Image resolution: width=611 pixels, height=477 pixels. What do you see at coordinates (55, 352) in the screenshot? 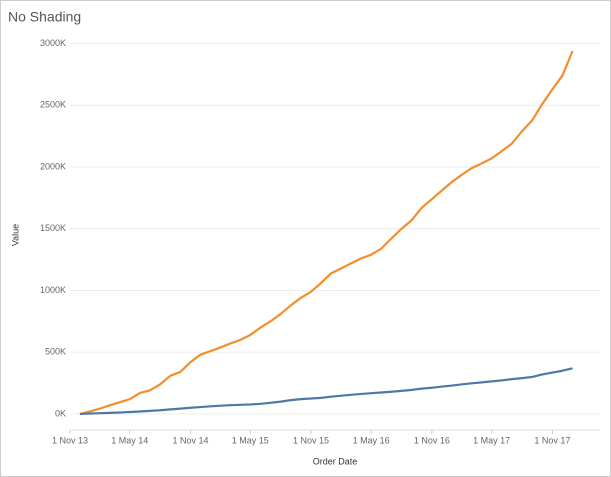
I see `y-tick-label: 500K` at bounding box center [55, 352].